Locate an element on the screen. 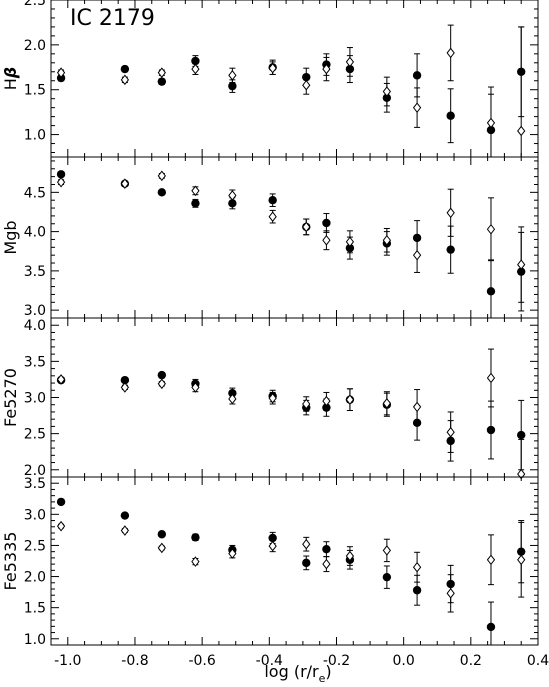 This screenshot has height=687, width=549. x-tick-label: 0.4 is located at coordinates (538, 661).